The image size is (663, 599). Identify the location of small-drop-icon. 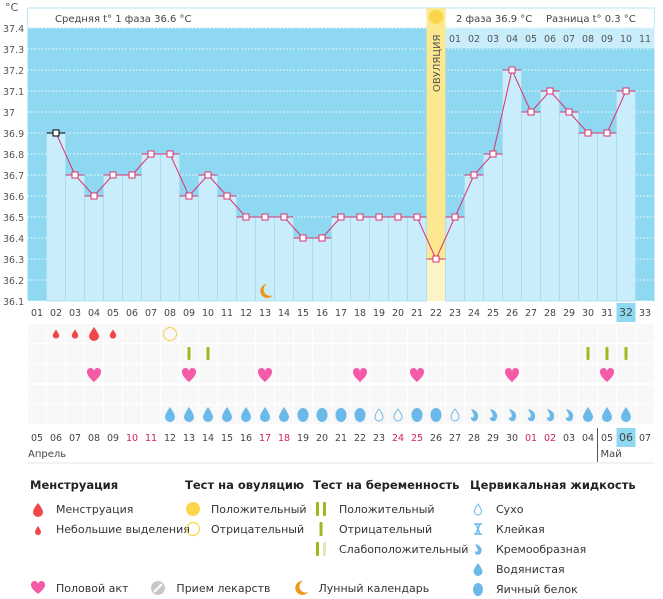
(38, 530).